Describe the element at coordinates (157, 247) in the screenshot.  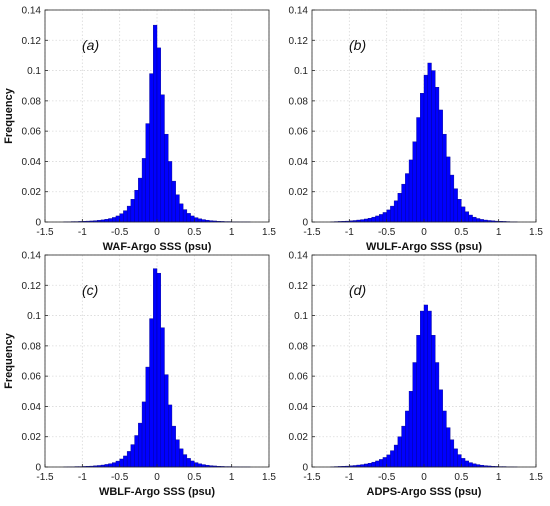
I see `x-axis-label: WAF-Argo SSS (psu)` at that location.